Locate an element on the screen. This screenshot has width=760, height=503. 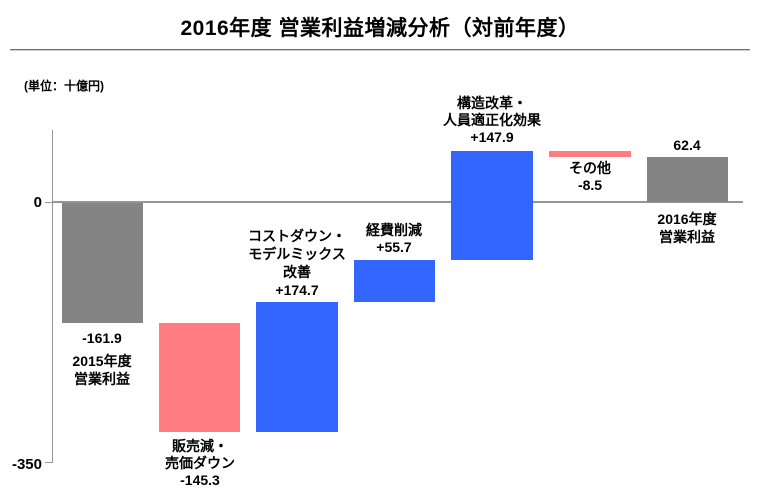
bar-label-structural-reform: 構造改革・ 人員適正化効果 +147.9 is located at coordinates (492, 120).